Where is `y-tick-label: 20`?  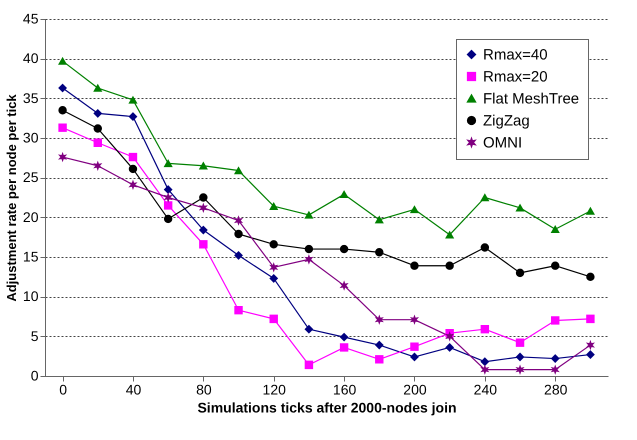 y-tick-label: 20 is located at coordinates (30, 216).